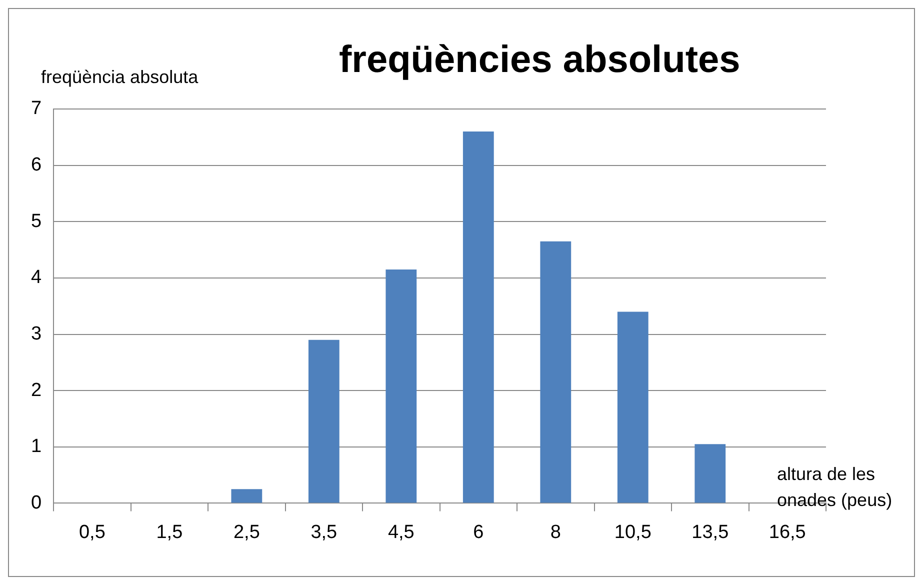  What do you see at coordinates (36, 109) in the screenshot?
I see `y-tick-label: 7` at bounding box center [36, 109].